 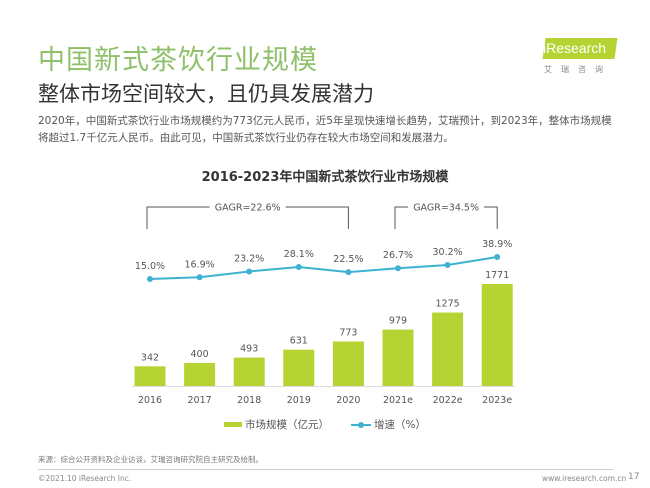 What do you see at coordinates (400, 425) in the screenshot?
I see `legend-label: 增速（%）` at bounding box center [400, 425].